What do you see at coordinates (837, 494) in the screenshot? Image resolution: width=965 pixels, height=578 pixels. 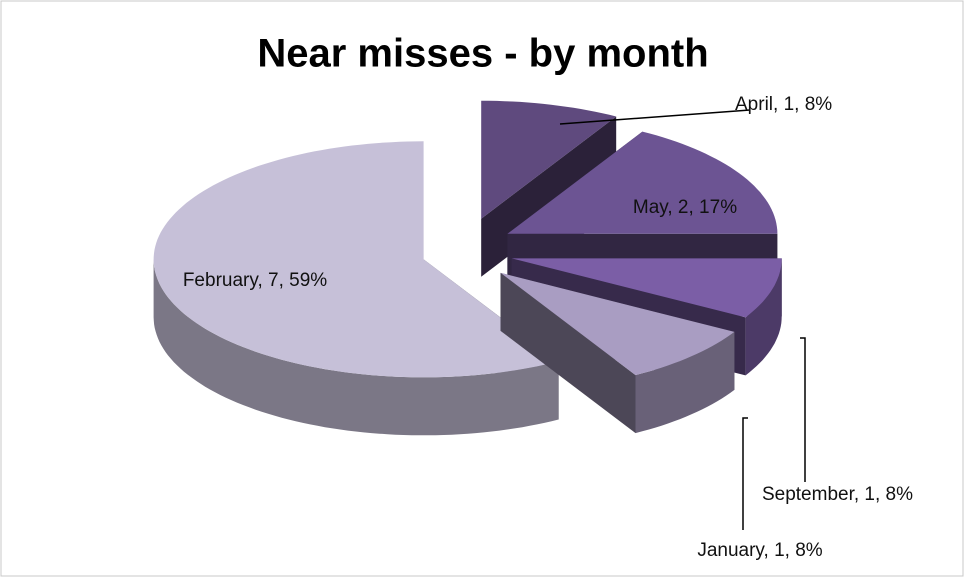 I see `data-label: September, 1, 8%` at bounding box center [837, 494].